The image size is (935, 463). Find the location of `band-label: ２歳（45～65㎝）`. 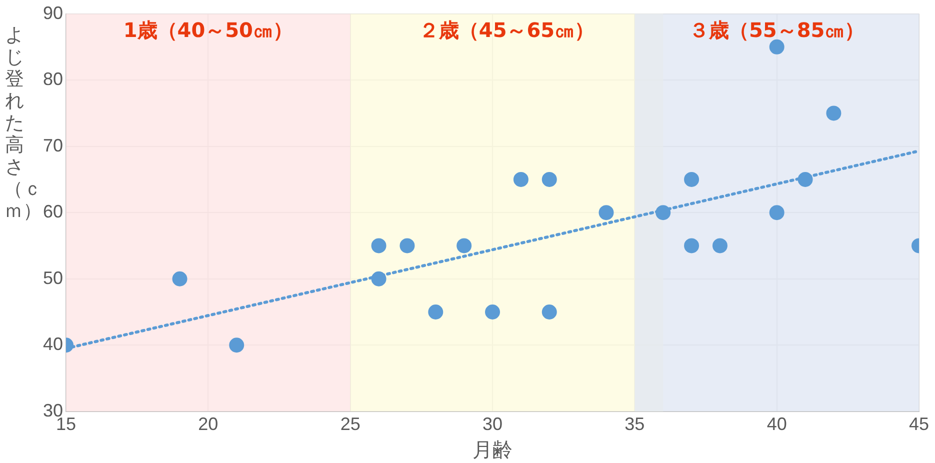

band-label: ２歳（45～65㎝） is located at coordinates (506, 30).